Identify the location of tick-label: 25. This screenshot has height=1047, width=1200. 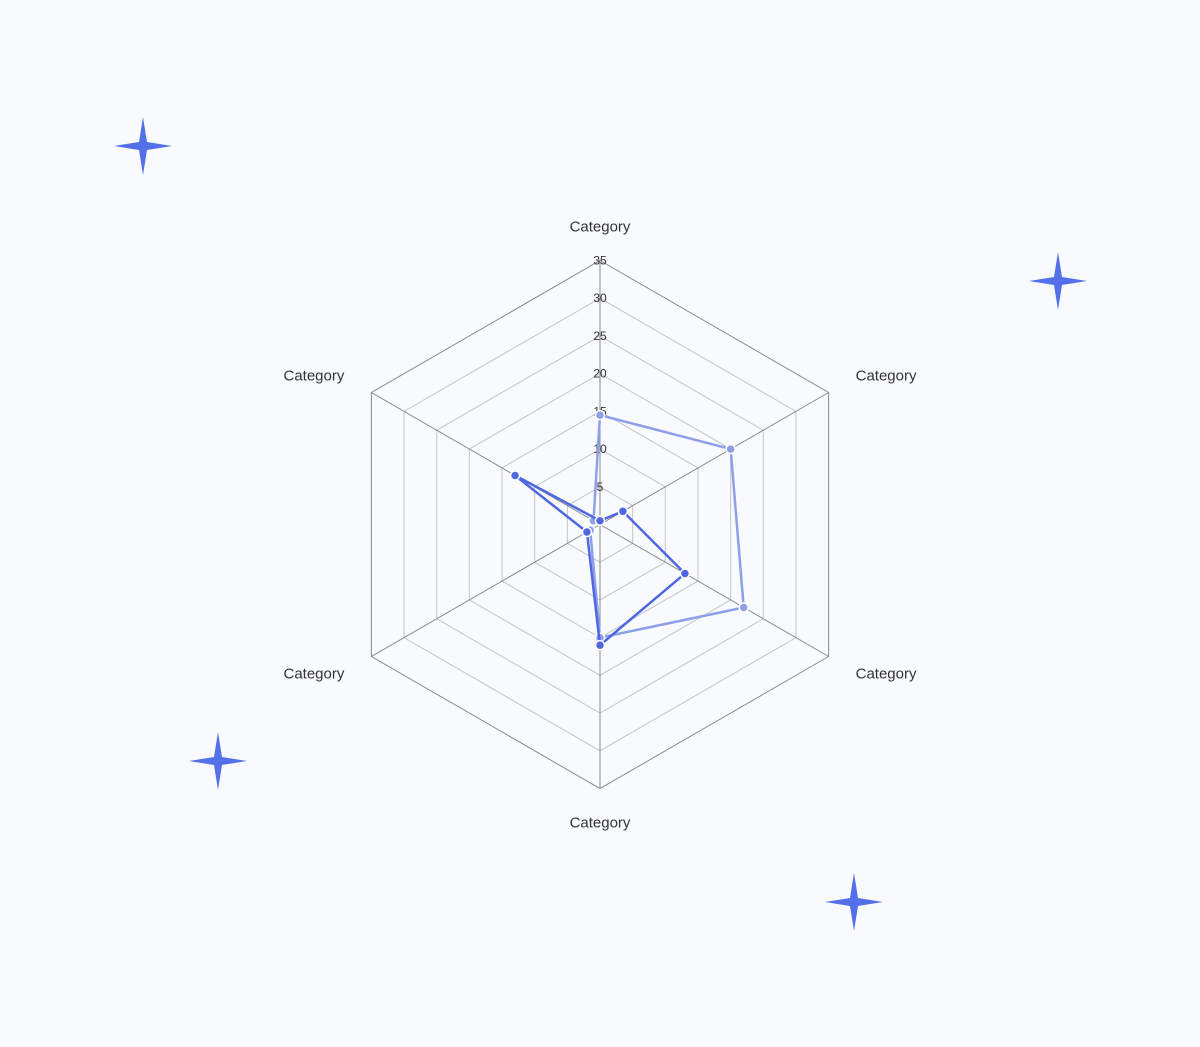
(600, 336).